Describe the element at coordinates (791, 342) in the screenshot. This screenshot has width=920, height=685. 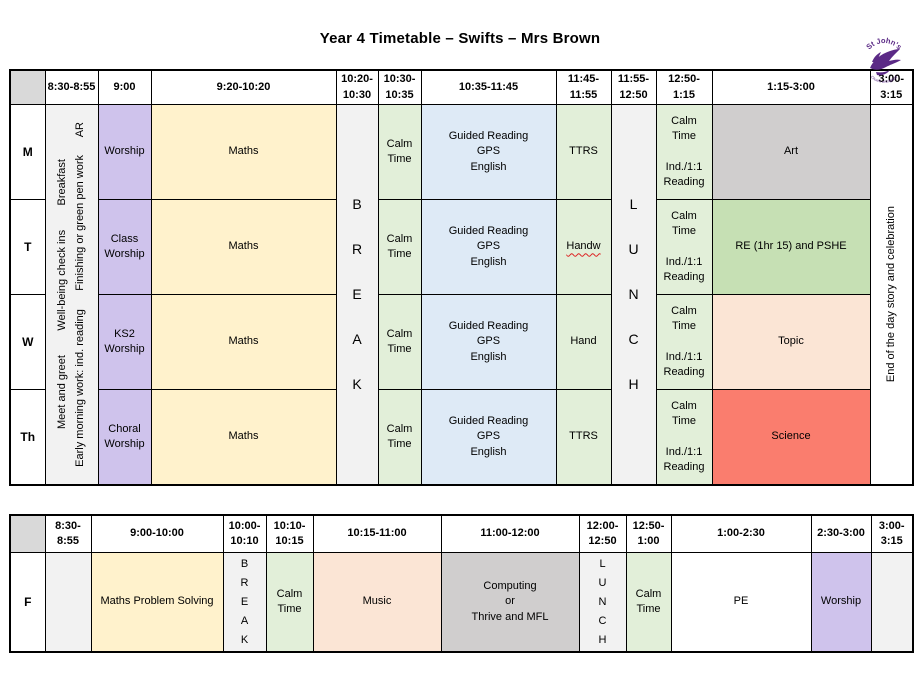
I see `pm-subject-cell: Topic` at that location.